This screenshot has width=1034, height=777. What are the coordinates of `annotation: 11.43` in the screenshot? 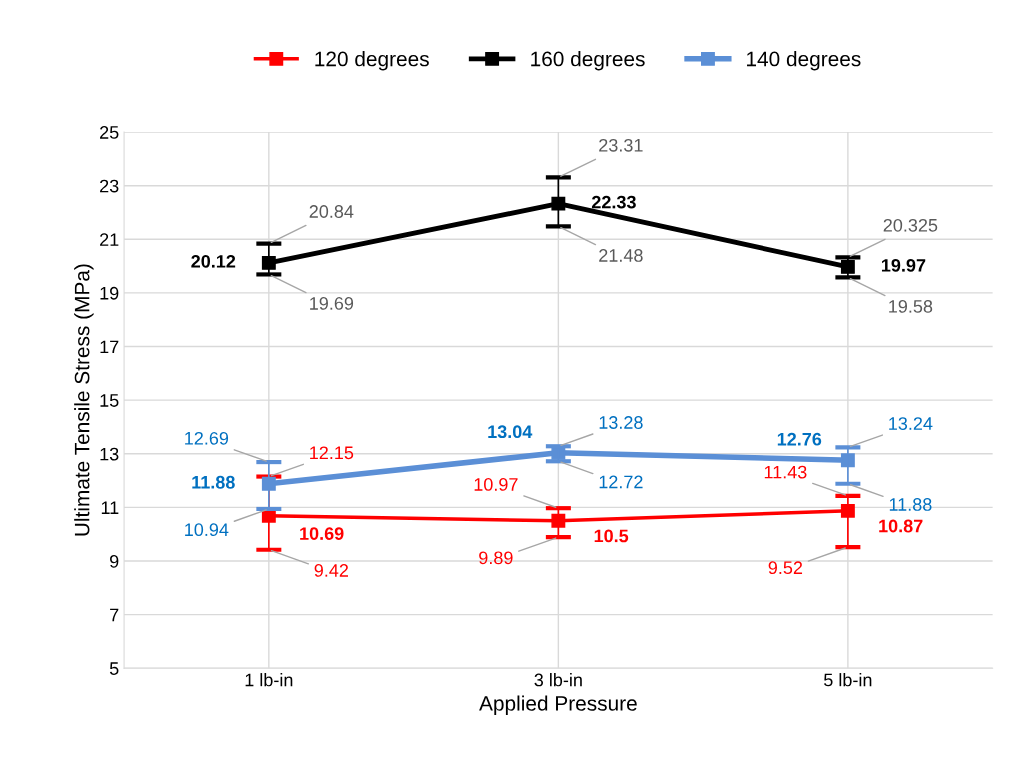 It's located at (785, 472).